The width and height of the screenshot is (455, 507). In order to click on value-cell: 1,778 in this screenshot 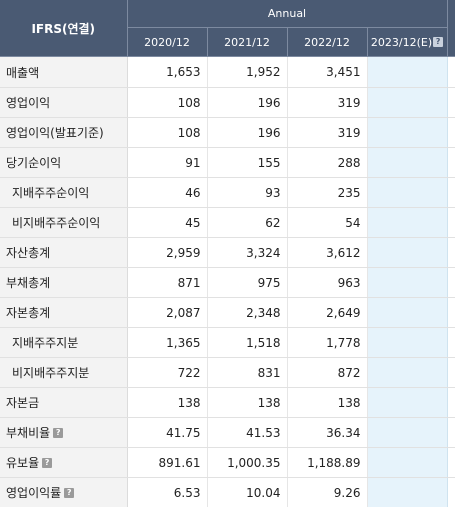, I will do `click(327, 342)`.